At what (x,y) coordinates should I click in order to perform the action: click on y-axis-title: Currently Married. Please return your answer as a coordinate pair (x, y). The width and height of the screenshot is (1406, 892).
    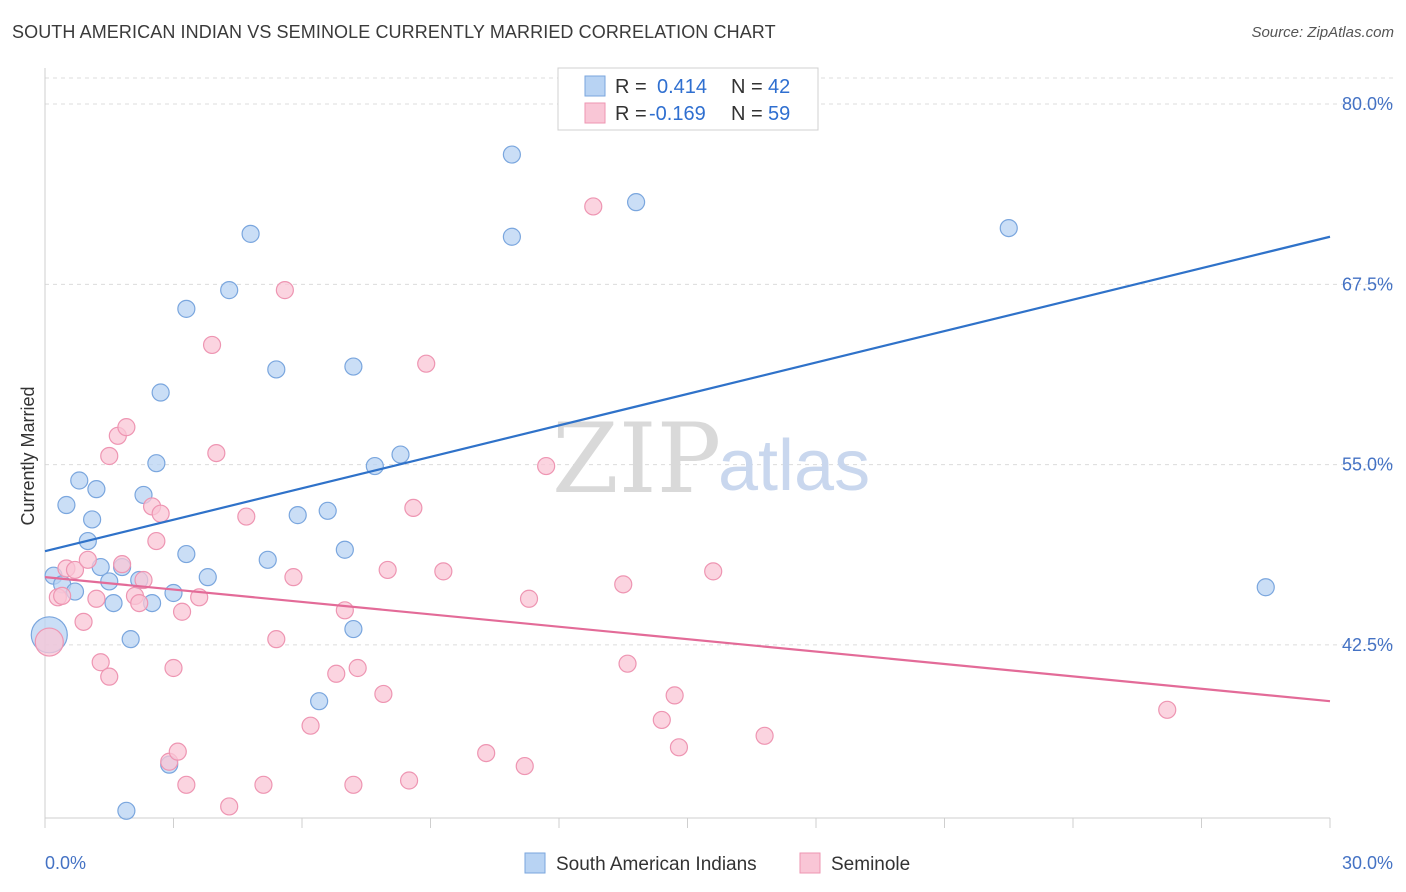
    Looking at the image, I should click on (28, 455).